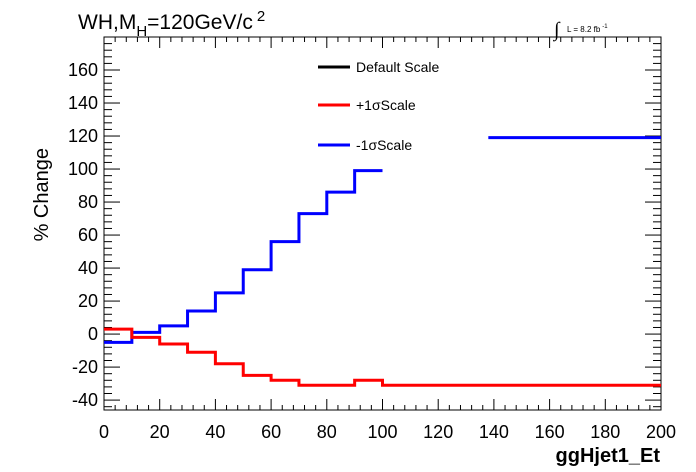 This screenshot has height=472, width=696. Describe the element at coordinates (661, 432) in the screenshot. I see `x-tick-label: 200` at that location.